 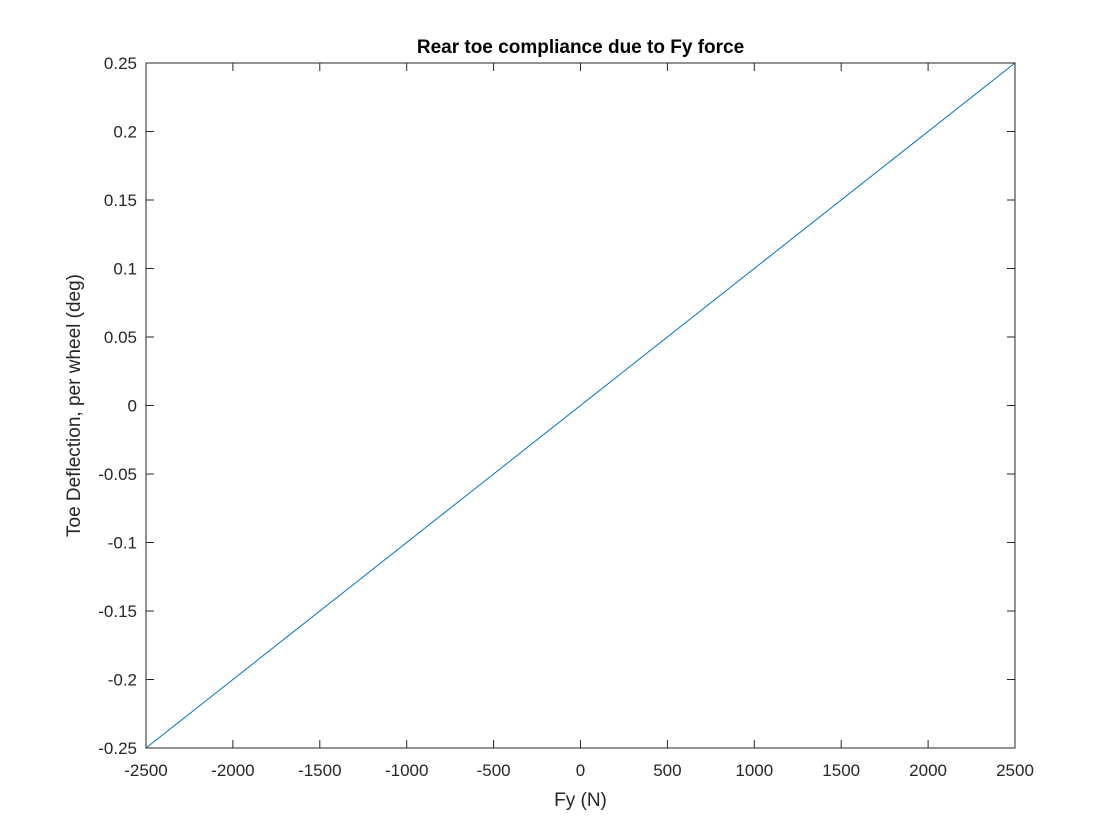 What do you see at coordinates (1015, 770) in the screenshot?
I see `x-tick-label: 2500` at bounding box center [1015, 770].